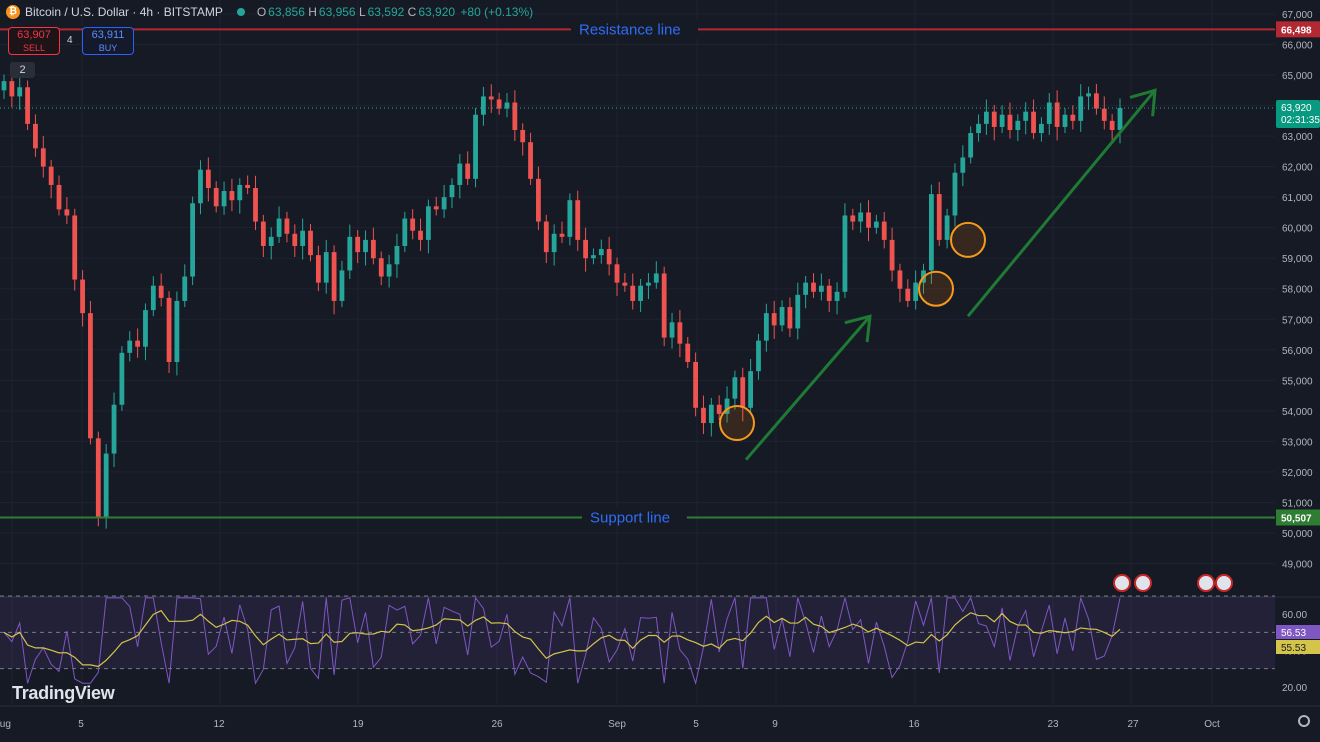  I want to click on rsi-line, so click(562, 641).